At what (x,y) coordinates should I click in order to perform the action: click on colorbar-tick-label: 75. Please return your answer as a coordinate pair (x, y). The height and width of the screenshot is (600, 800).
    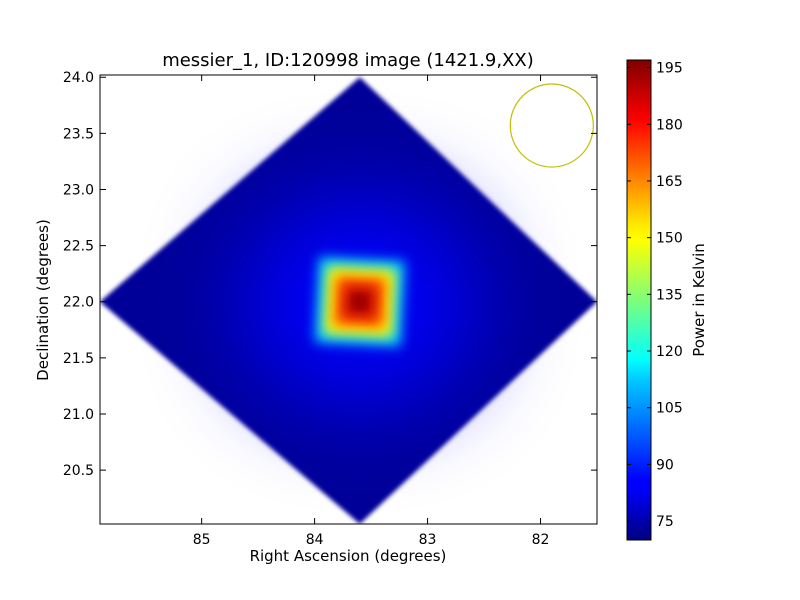
    Looking at the image, I should click on (665, 522).